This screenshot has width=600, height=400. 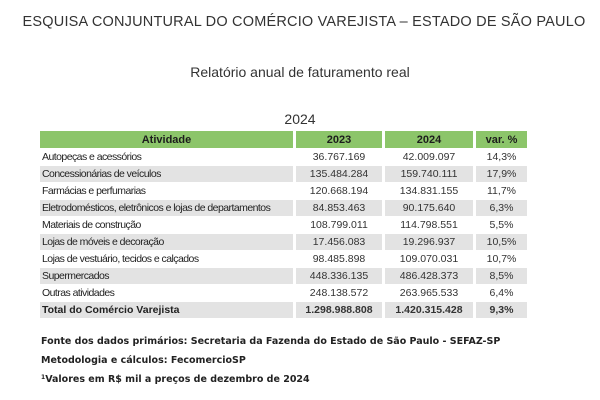 I want to click on total-2023: 1.298.988.808, so click(x=339, y=310).